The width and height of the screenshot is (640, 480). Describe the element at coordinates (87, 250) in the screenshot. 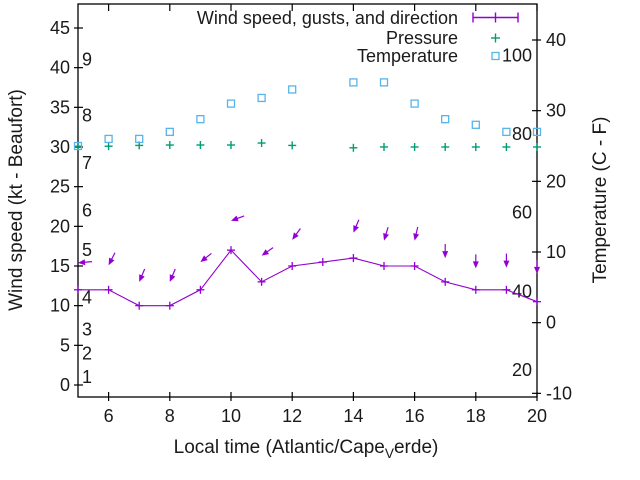

I see `beaufort-scale-label: 5` at that location.